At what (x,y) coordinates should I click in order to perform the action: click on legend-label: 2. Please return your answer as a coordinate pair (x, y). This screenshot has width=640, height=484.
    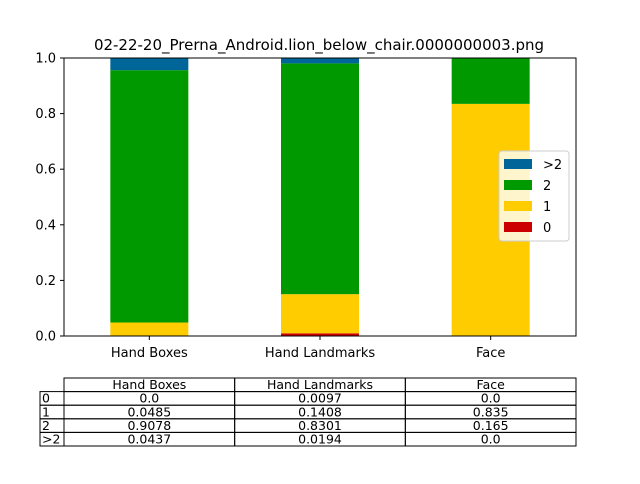
    Looking at the image, I should click on (547, 186).